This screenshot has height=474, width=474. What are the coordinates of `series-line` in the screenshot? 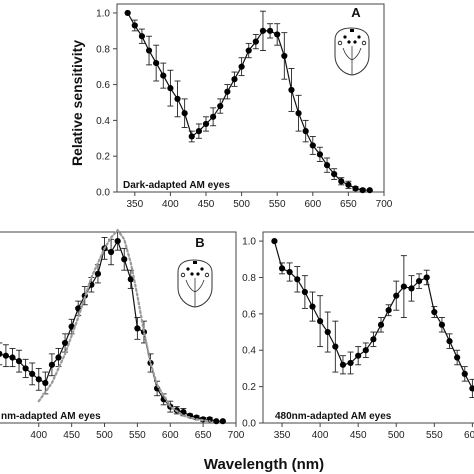 It's located at (373, 314).